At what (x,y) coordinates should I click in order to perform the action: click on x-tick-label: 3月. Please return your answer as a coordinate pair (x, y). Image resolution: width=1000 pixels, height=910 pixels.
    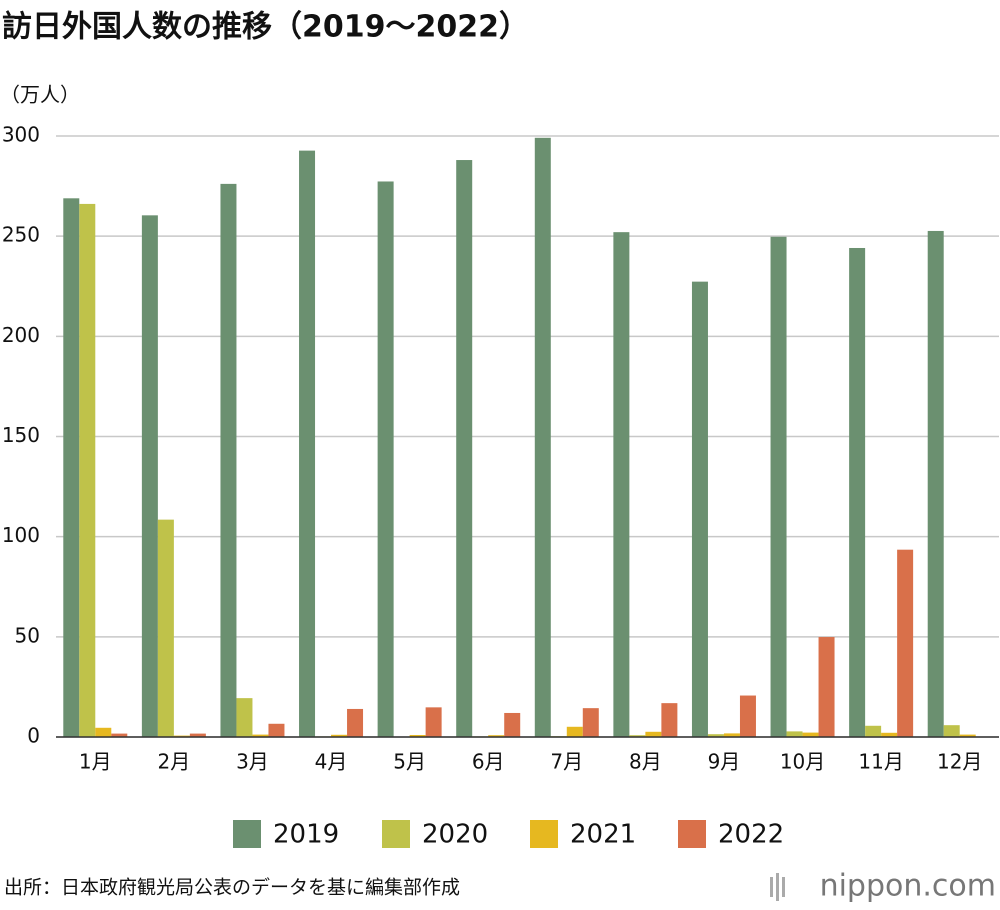
    Looking at the image, I should click on (252, 762).